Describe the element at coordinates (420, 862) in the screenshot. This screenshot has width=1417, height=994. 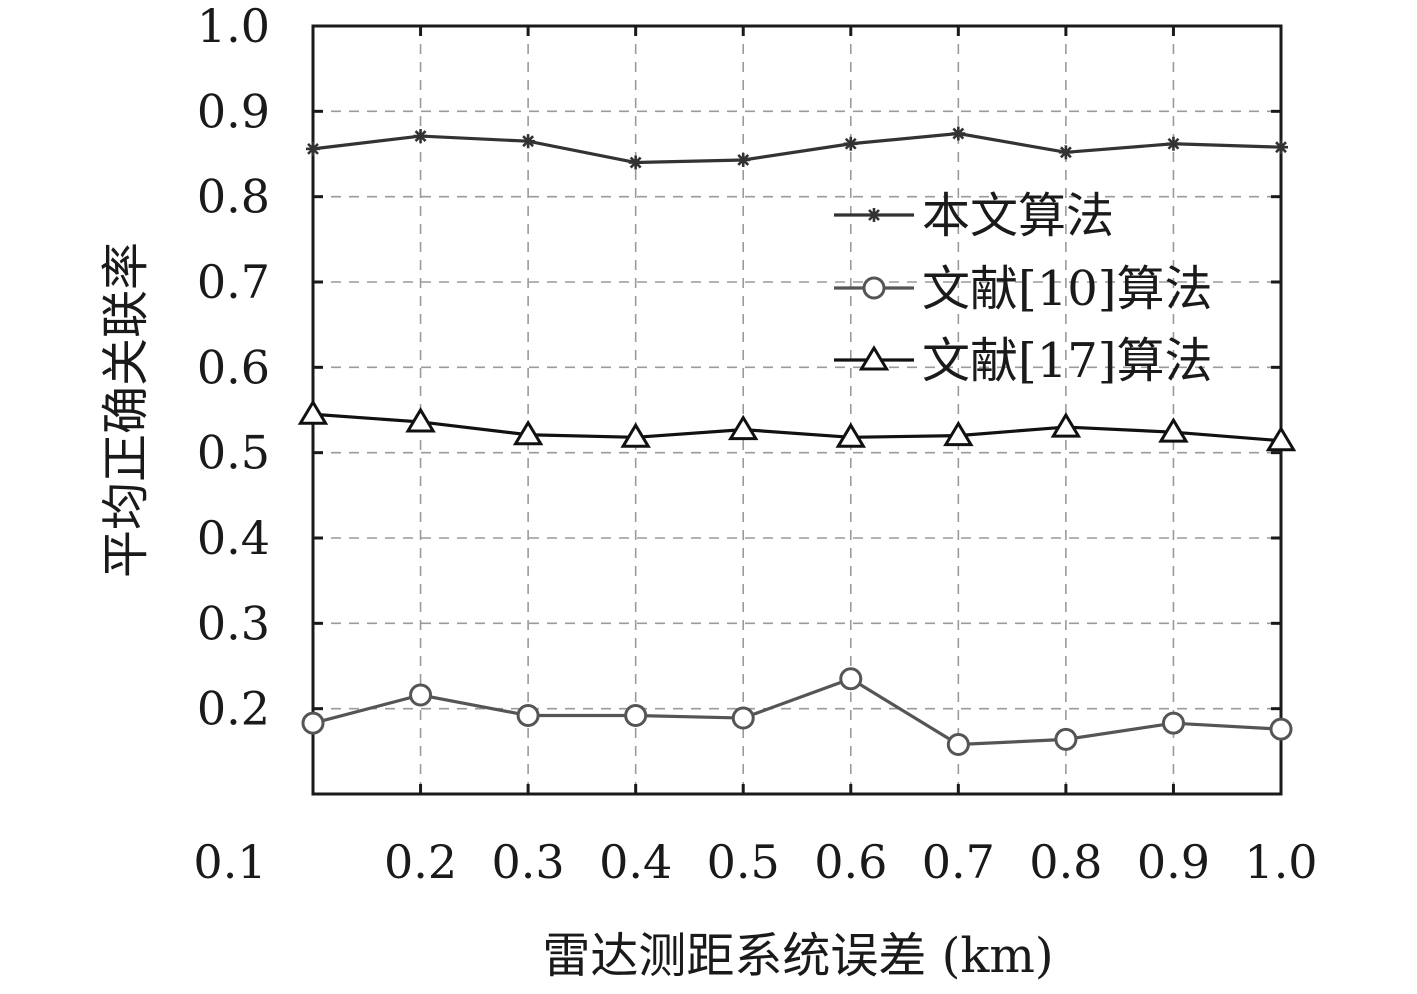
I see `x-tick-label: 0.2` at that location.